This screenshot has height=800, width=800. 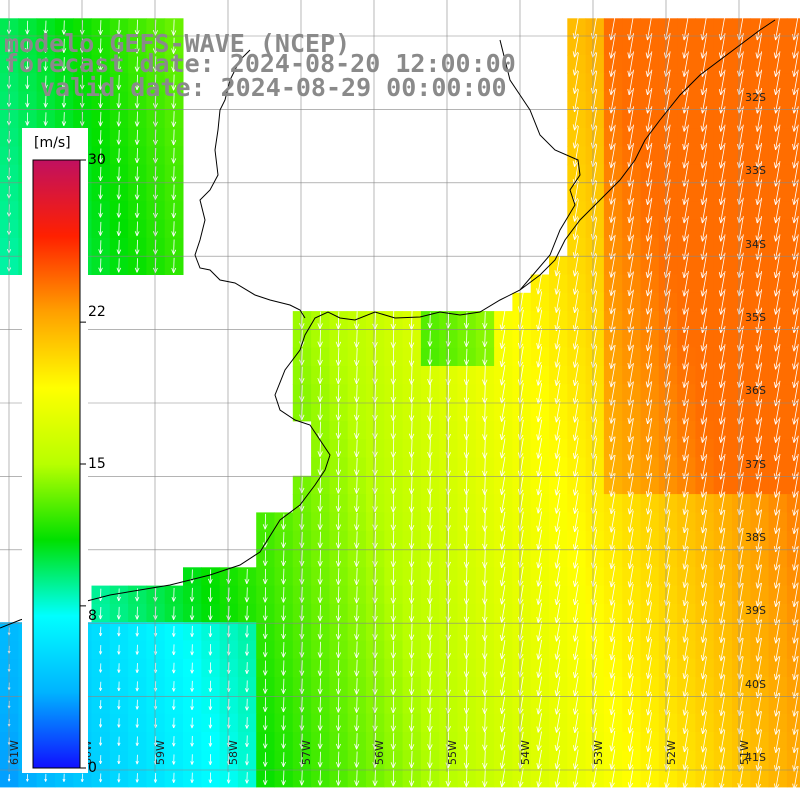 What do you see at coordinates (260, 63) in the screenshot?
I see `title-forecast-date: forecast date: 2024-08-20 12:00:00` at bounding box center [260, 63].